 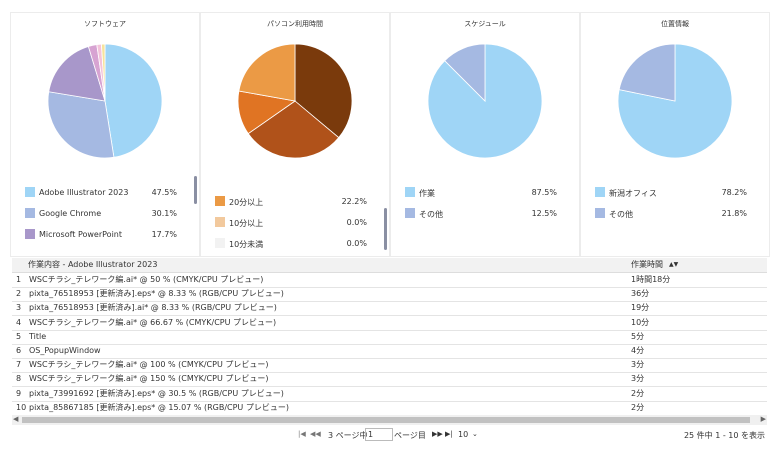 I want to click on row-number: 9, so click(x=19, y=393).